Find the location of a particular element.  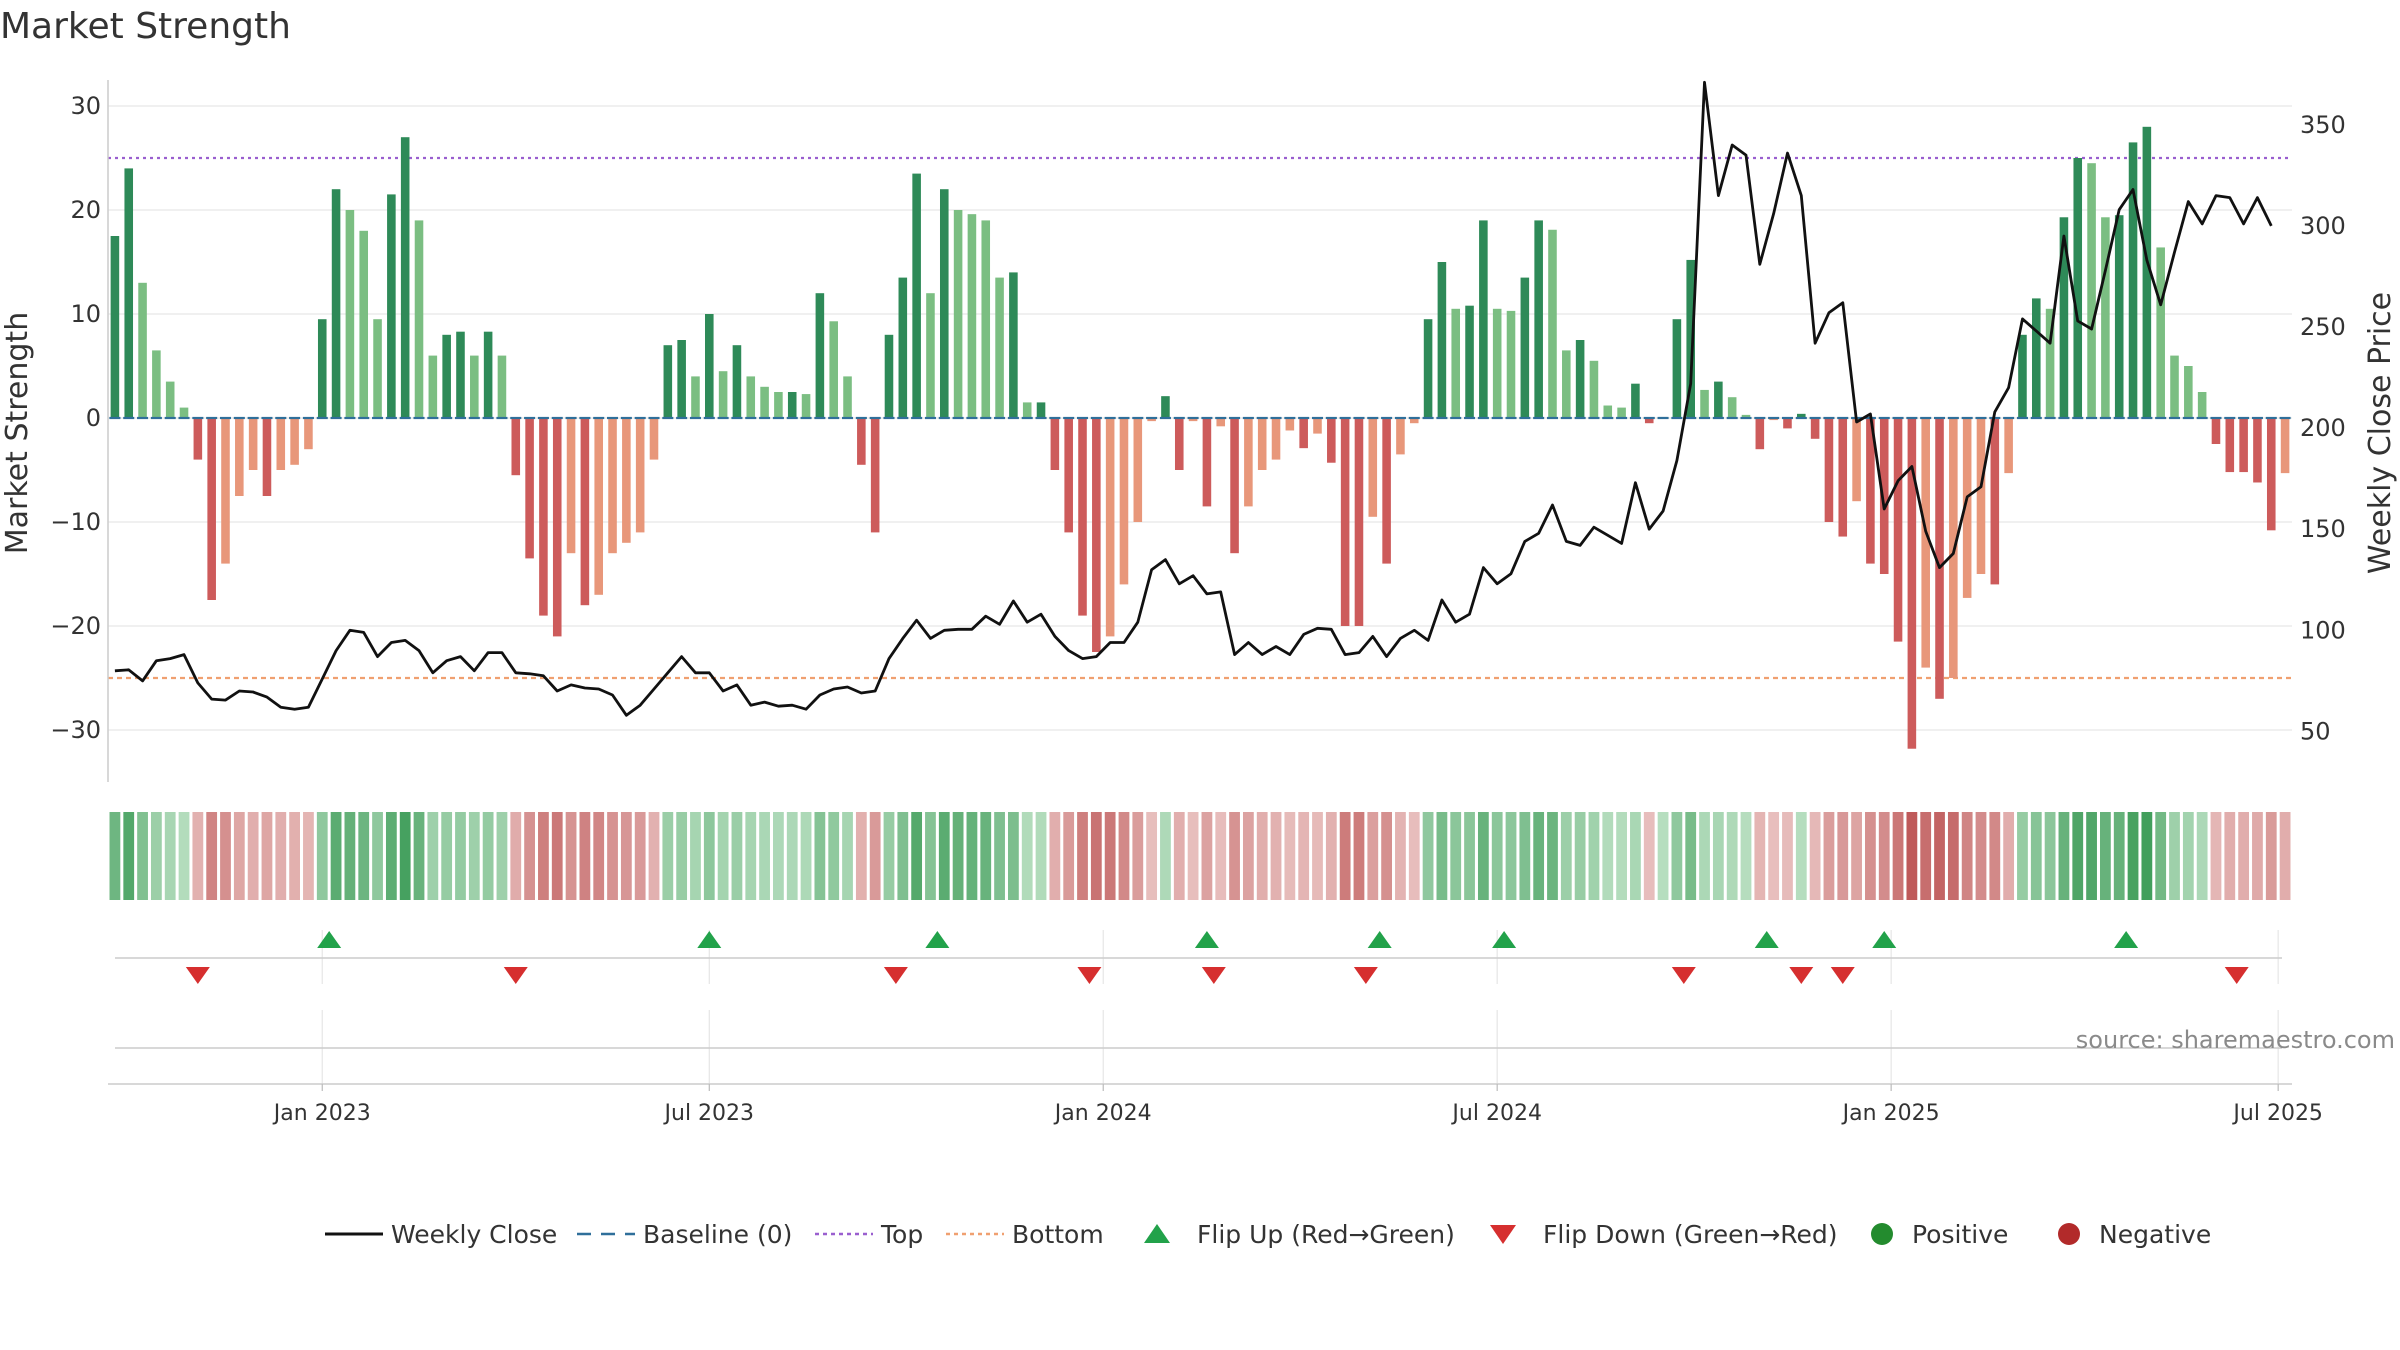

y-axis-left-label: Market Strength is located at coordinates (17, 433).